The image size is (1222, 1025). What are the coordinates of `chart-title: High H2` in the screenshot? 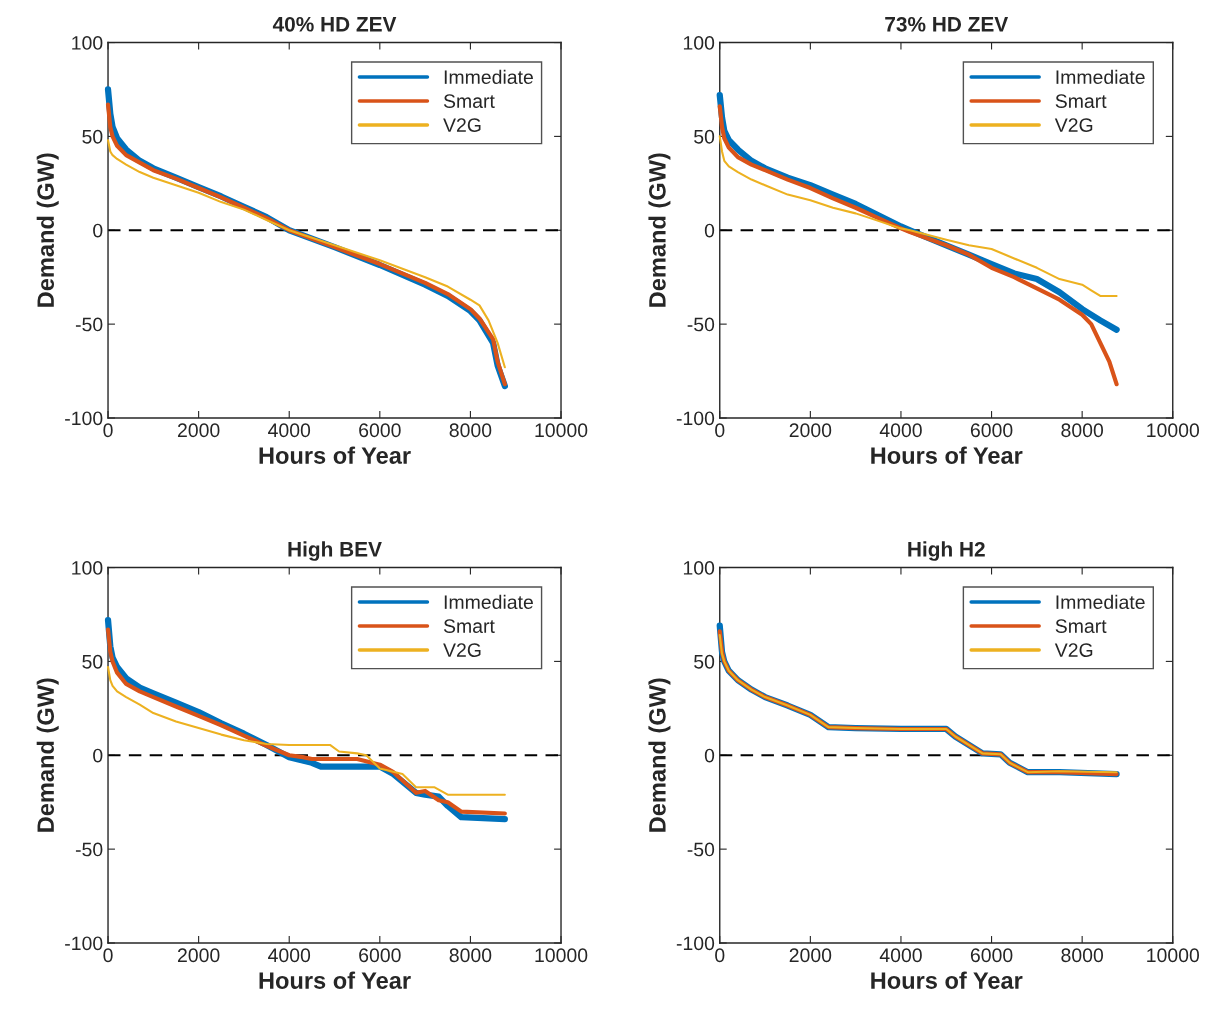 It's located at (946, 551).